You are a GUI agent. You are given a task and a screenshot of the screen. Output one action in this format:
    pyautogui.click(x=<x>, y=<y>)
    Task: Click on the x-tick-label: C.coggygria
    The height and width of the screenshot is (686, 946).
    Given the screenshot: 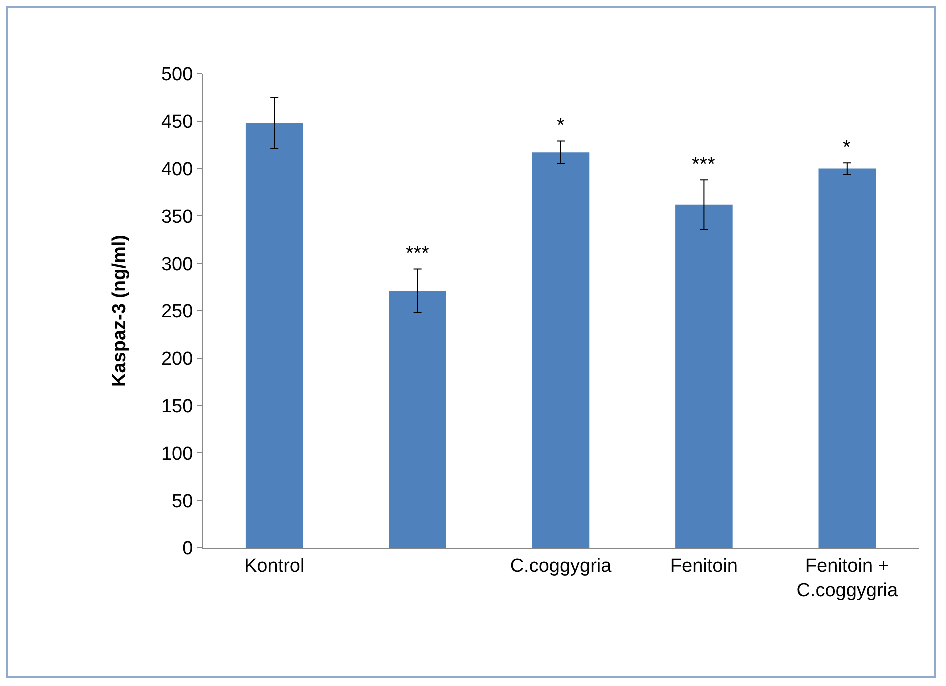 What is the action you would take?
    pyautogui.click(x=561, y=566)
    